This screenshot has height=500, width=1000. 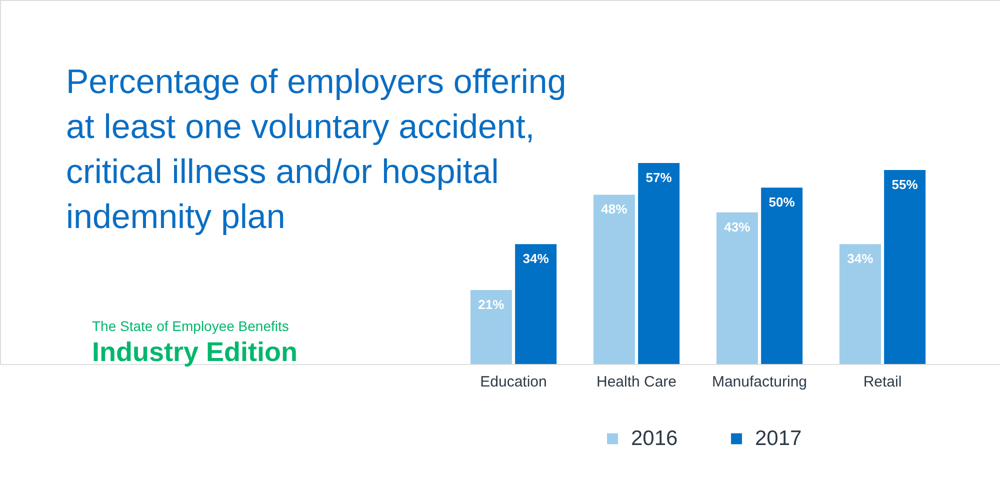 What do you see at coordinates (614, 209) in the screenshot?
I see `data-label: 48%` at bounding box center [614, 209].